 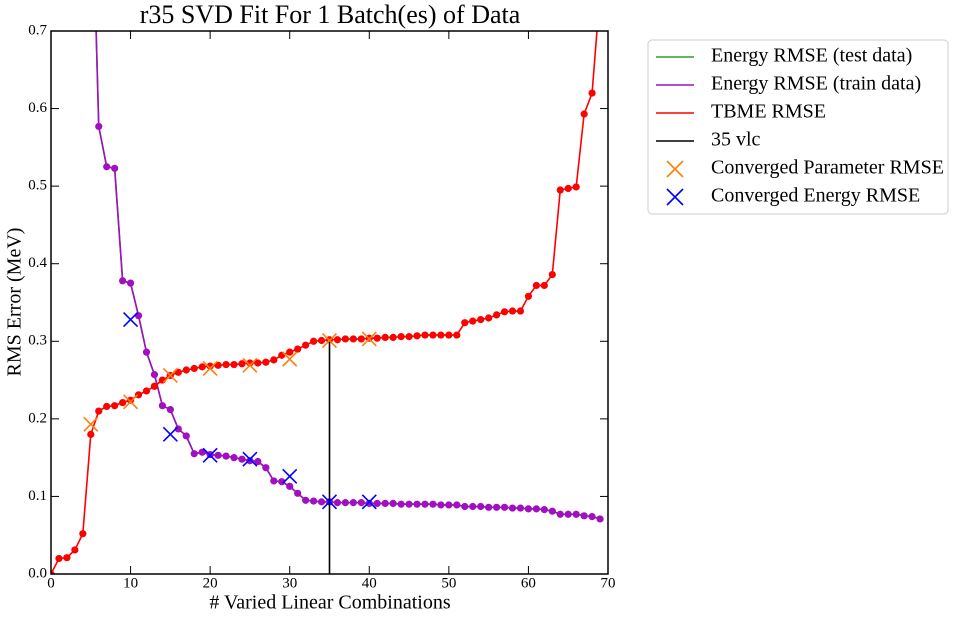 I want to click on x-tick-label: 60, so click(x=528, y=583).